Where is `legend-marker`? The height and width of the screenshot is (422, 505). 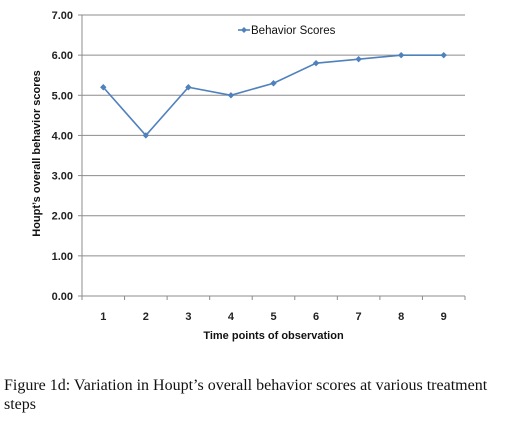
legend-marker is located at coordinates (244, 30).